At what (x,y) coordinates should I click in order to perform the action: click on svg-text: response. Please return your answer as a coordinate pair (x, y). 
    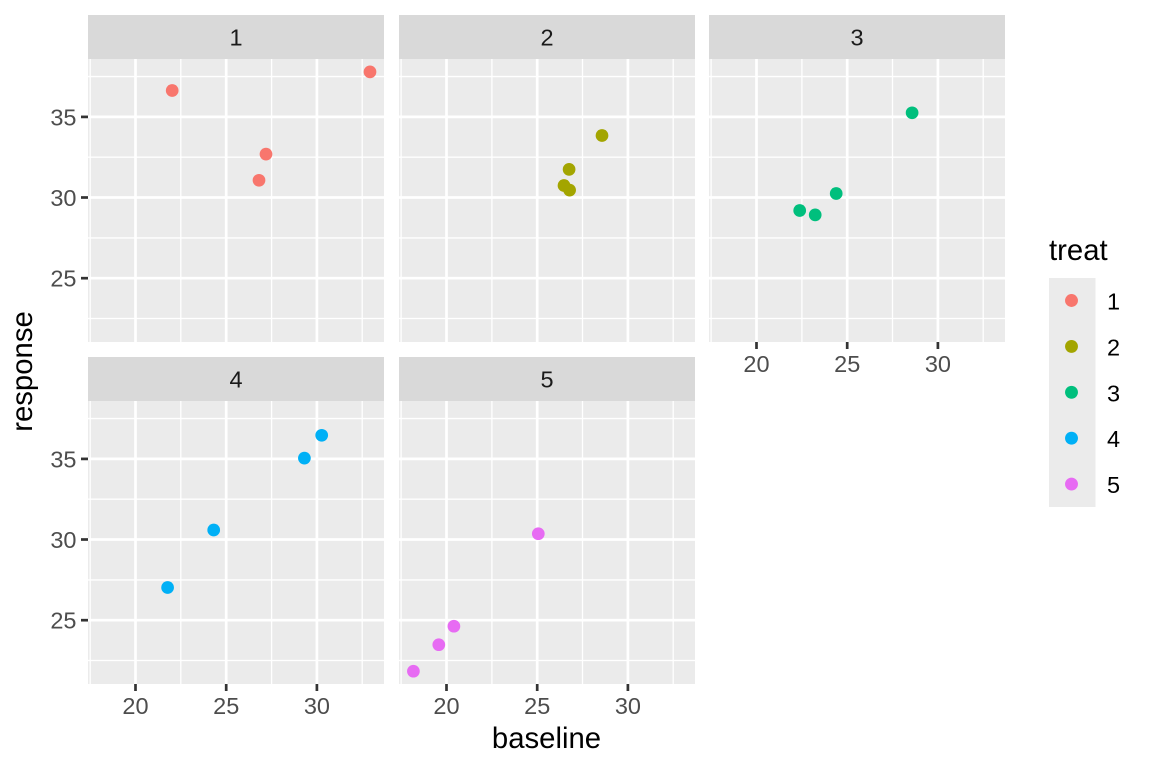
    Looking at the image, I should click on (22, 371).